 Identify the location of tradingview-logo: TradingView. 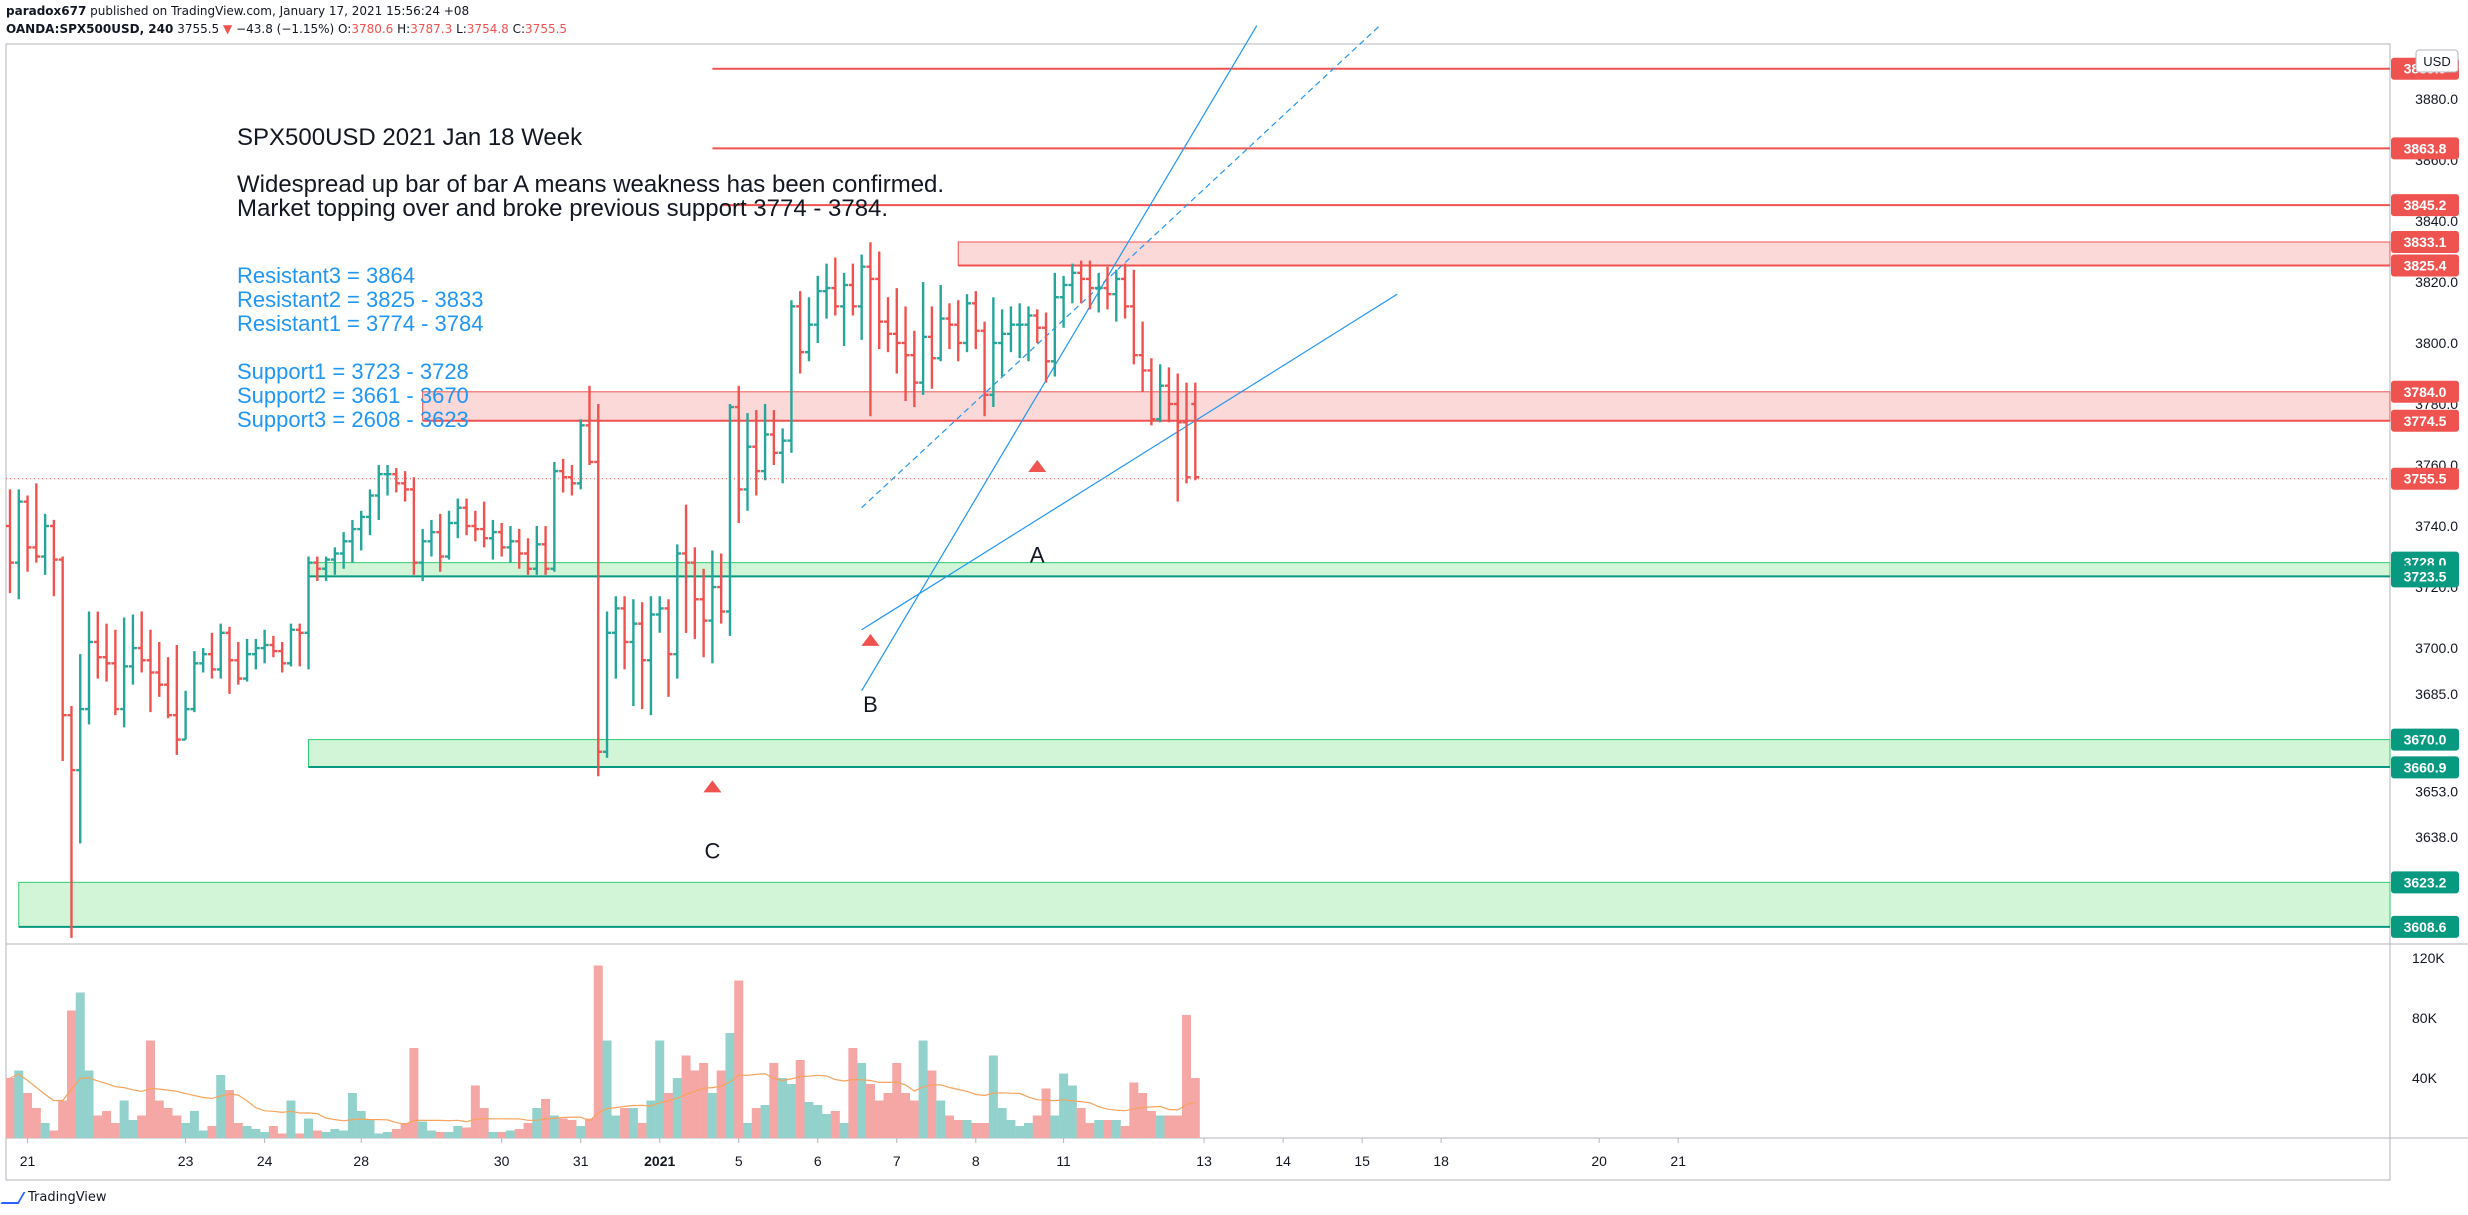
(53, 1197).